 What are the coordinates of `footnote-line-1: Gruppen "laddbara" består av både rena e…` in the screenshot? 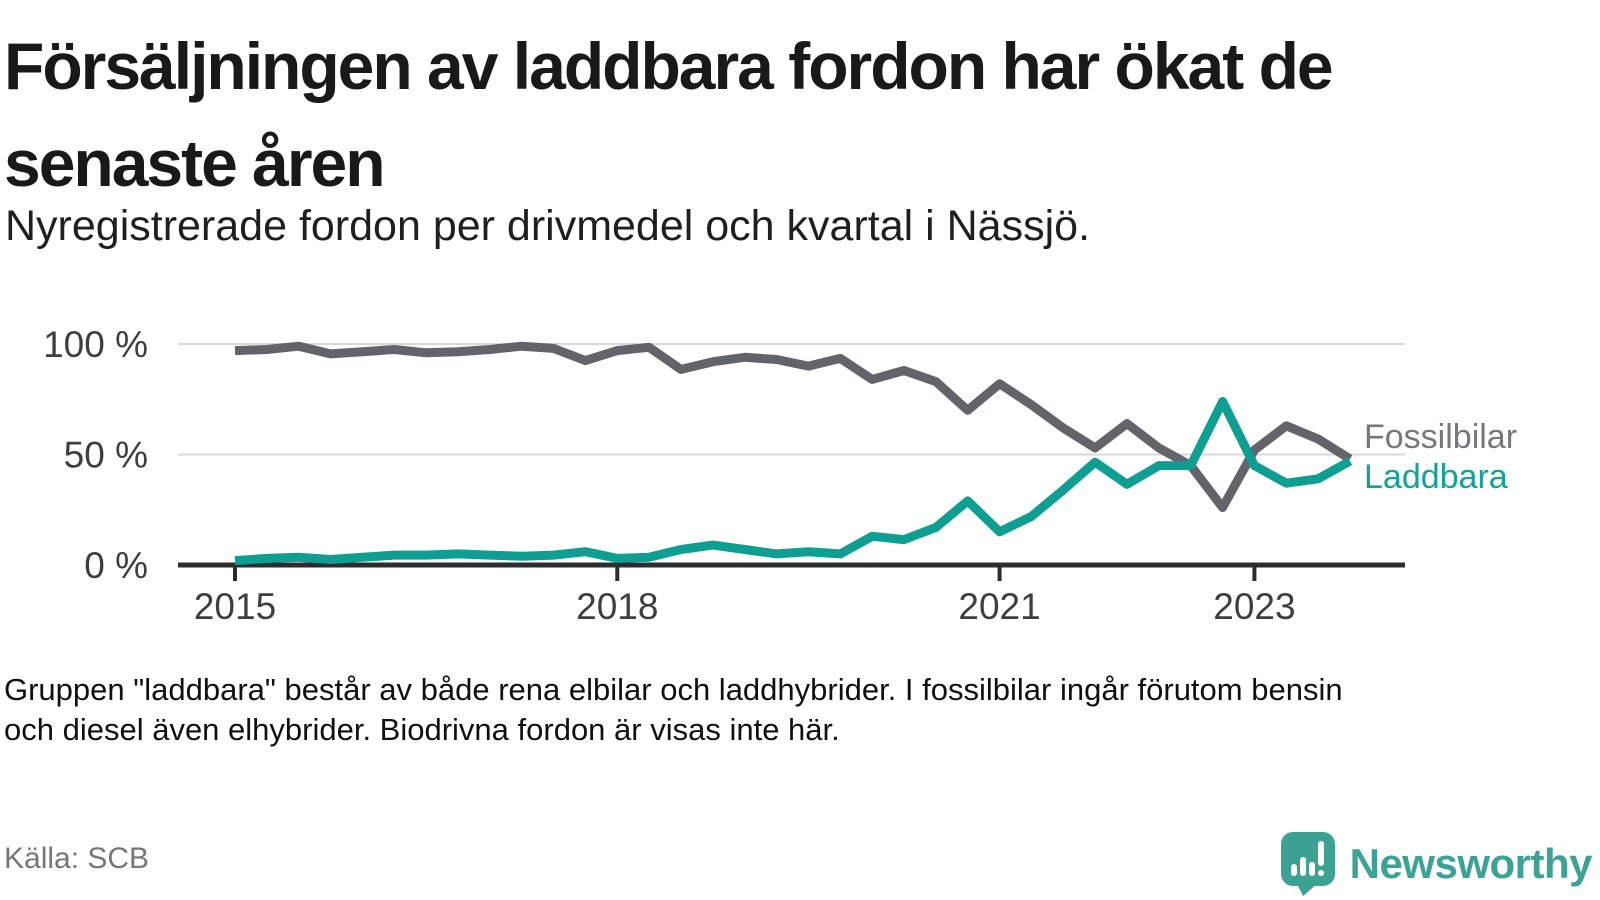 It's located at (673, 689).